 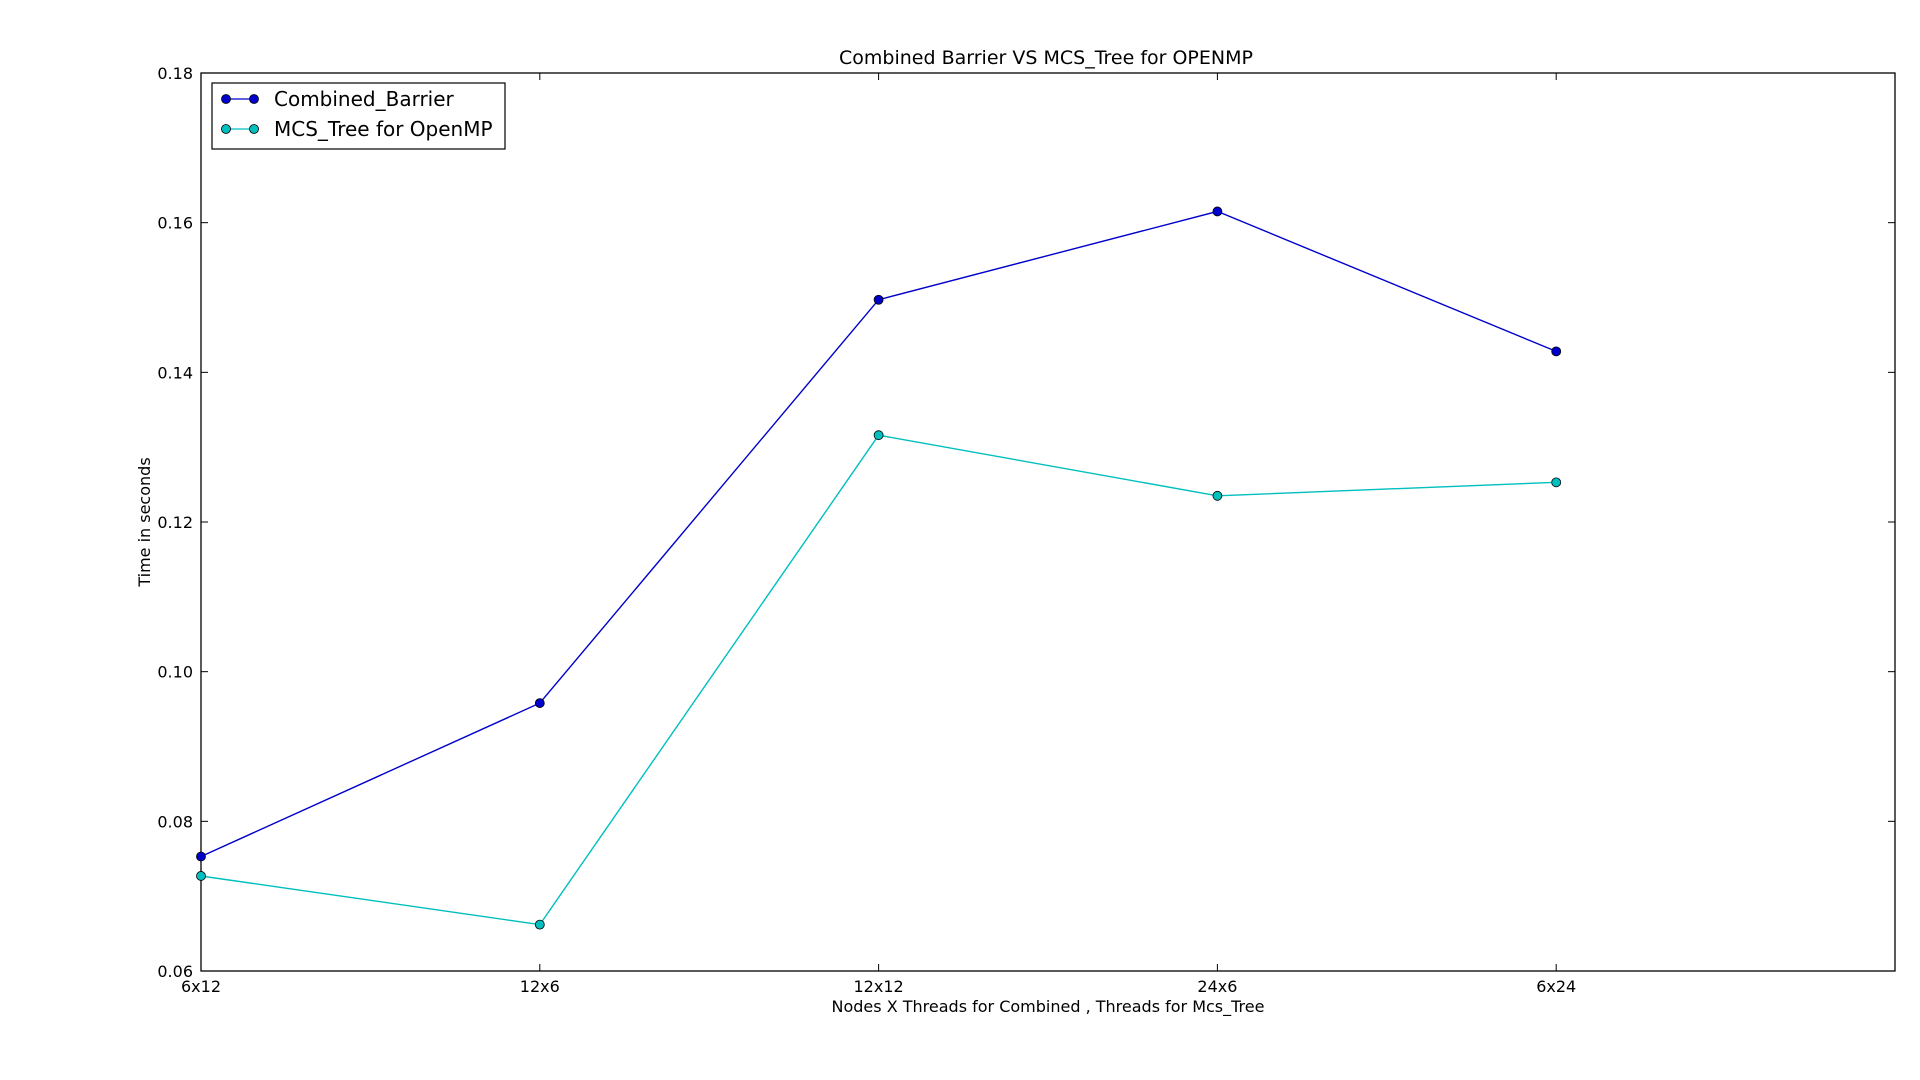 What do you see at coordinates (175, 522) in the screenshot?
I see `y-tick-label: 0.12` at bounding box center [175, 522].